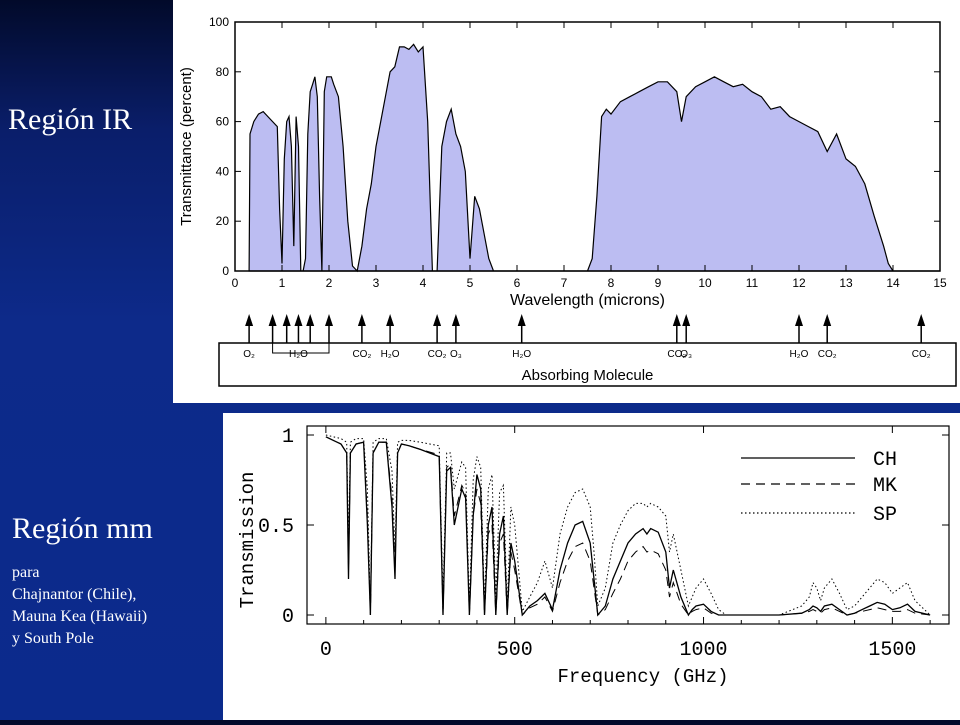 Image resolution: width=960 pixels, height=725 pixels. What do you see at coordinates (276, 527) in the screenshot?
I see `y-tick-label: 0.5` at bounding box center [276, 527].